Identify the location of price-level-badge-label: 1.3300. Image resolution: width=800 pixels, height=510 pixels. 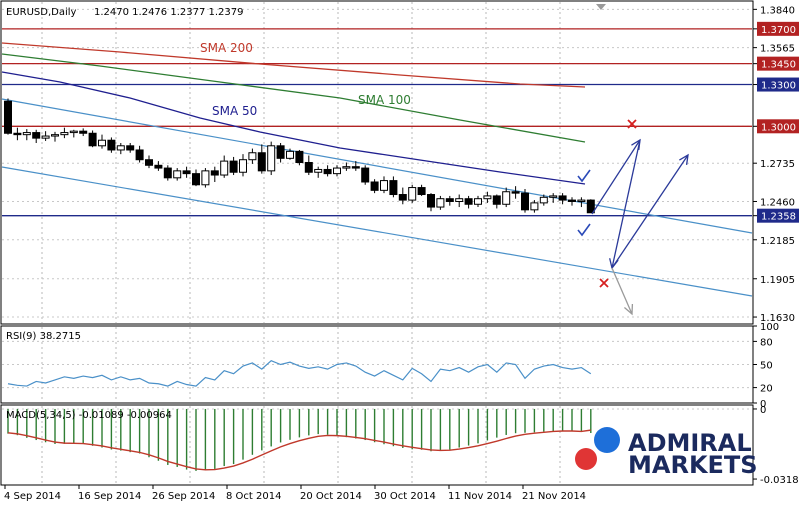
(778, 86).